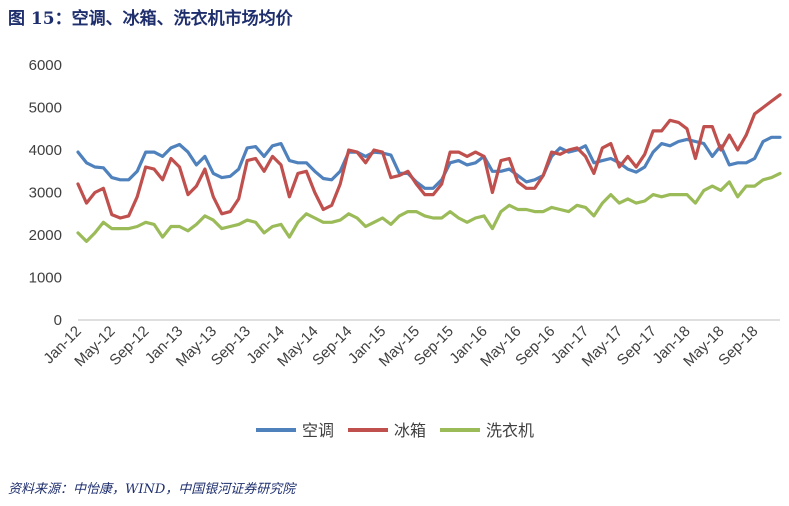  I want to click on y-tick-label: 0, so click(58, 320).